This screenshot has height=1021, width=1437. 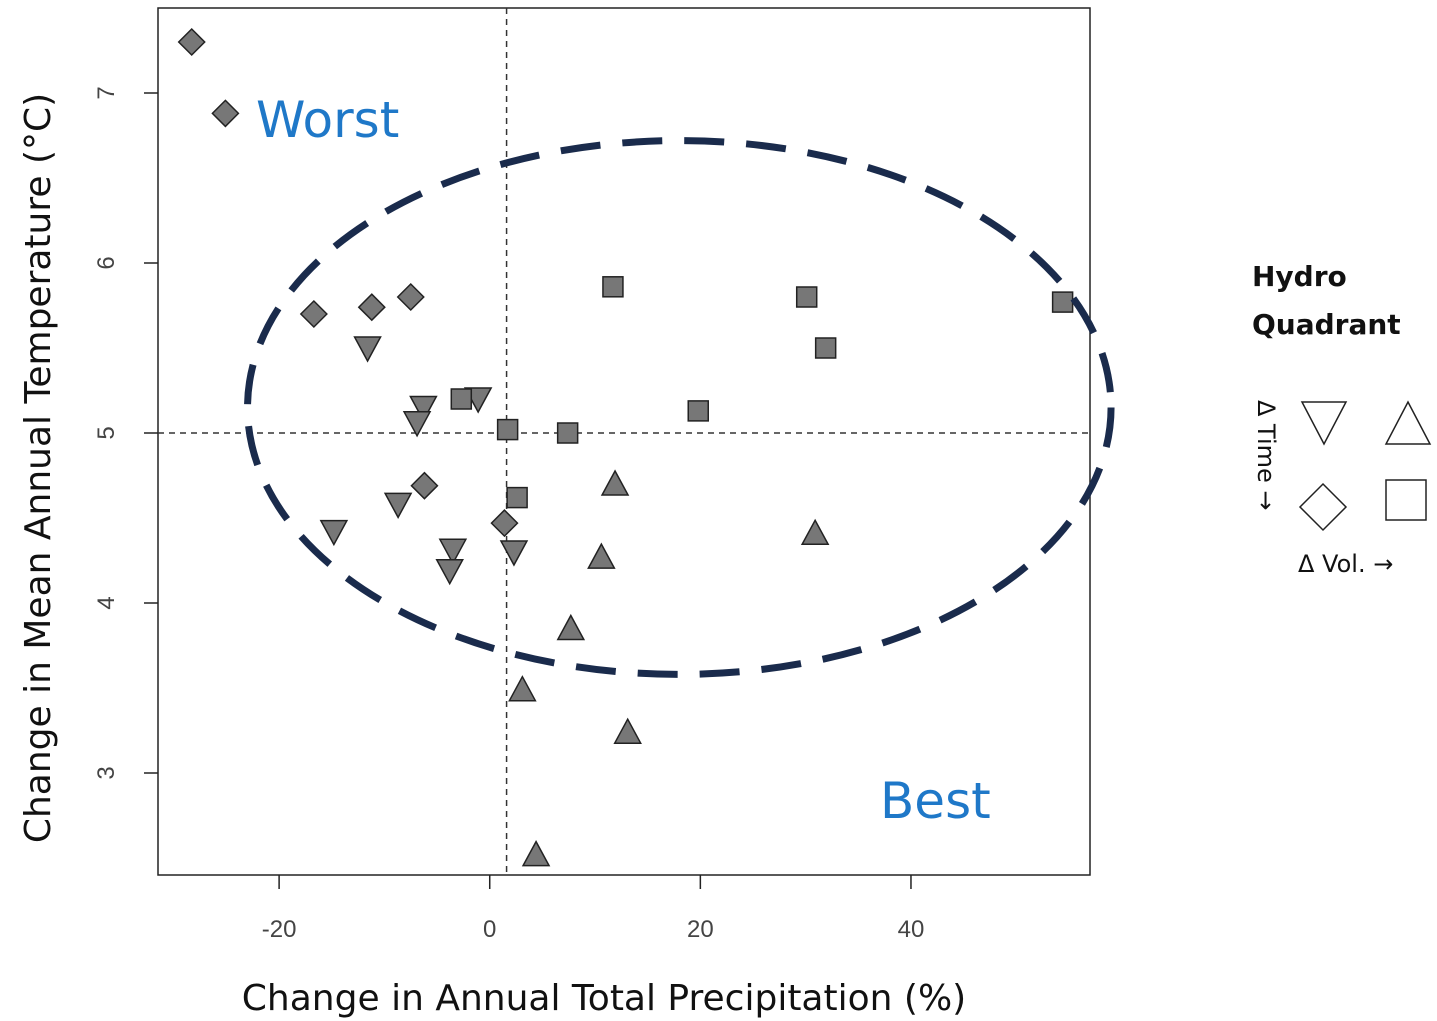 What do you see at coordinates (1408, 422) in the screenshot?
I see `legend-triangle-up-icon` at bounding box center [1408, 422].